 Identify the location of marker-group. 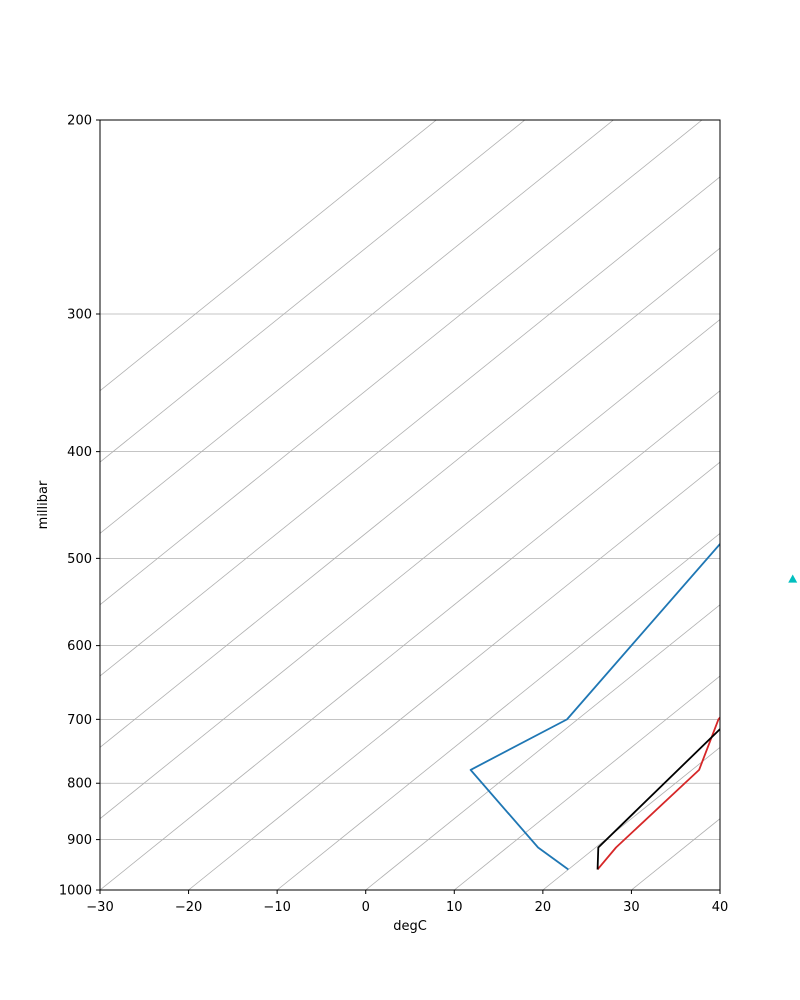
(793, 578).